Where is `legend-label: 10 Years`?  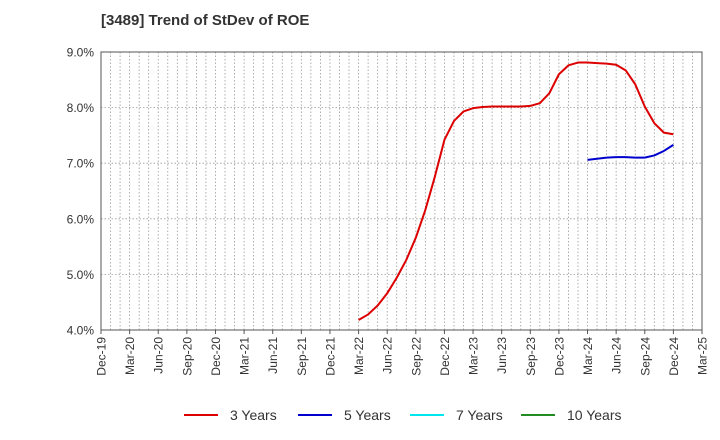 legend-label: 10 Years is located at coordinates (594, 415).